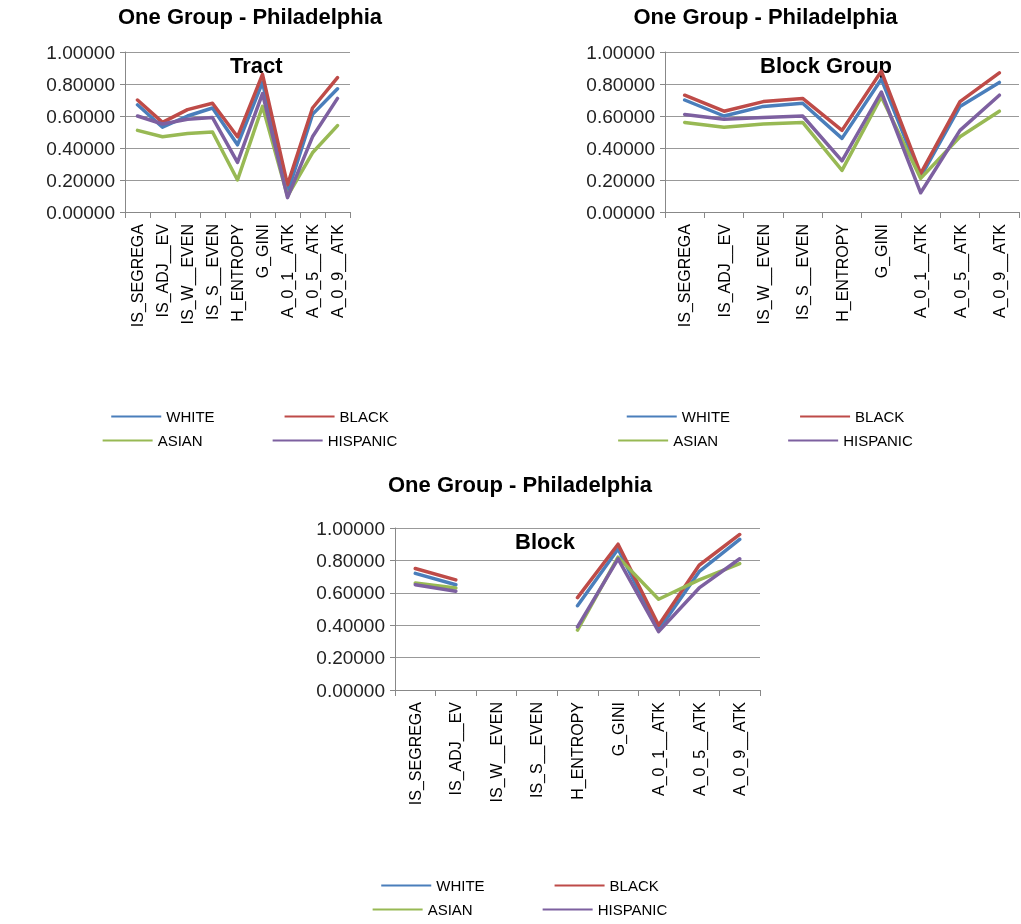  What do you see at coordinates (826, 65) in the screenshot?
I see `annotation: Block Group` at bounding box center [826, 65].